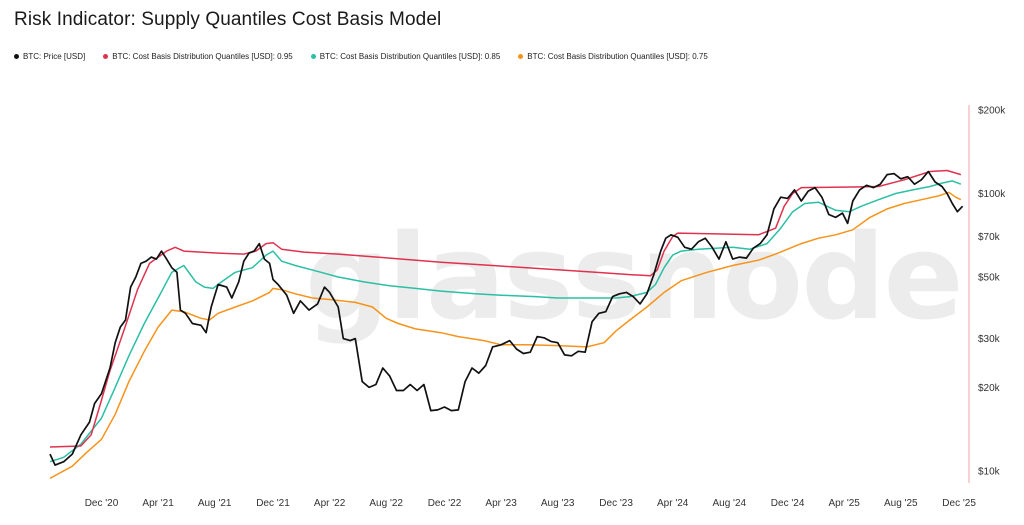 The height and width of the screenshot is (525, 1024). Describe the element at coordinates (989, 339) in the screenshot. I see `y-tick-label: $30k` at that location.